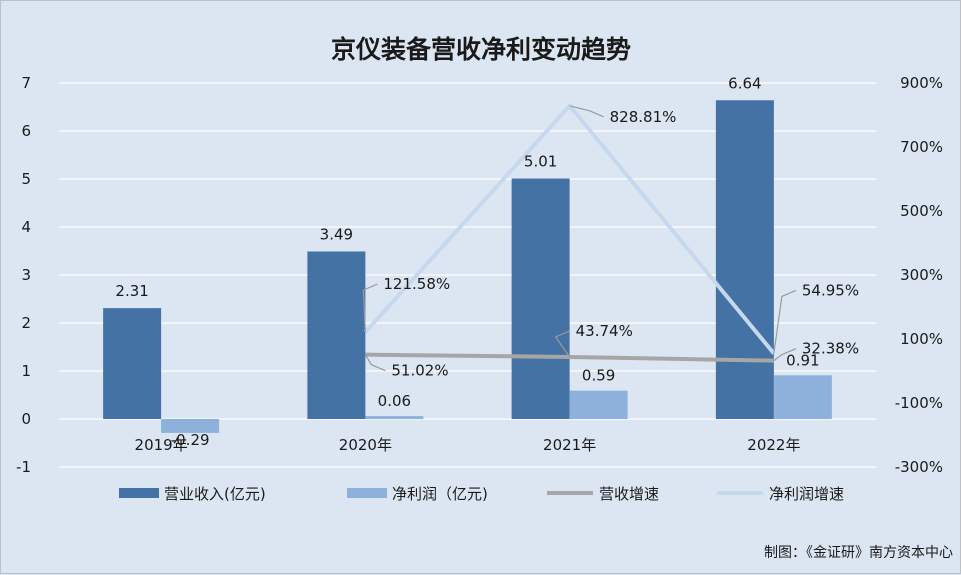 The image size is (961, 575). Describe the element at coordinates (830, 349) in the screenshot. I see `revenue-growth-label: 32.38%` at that location.